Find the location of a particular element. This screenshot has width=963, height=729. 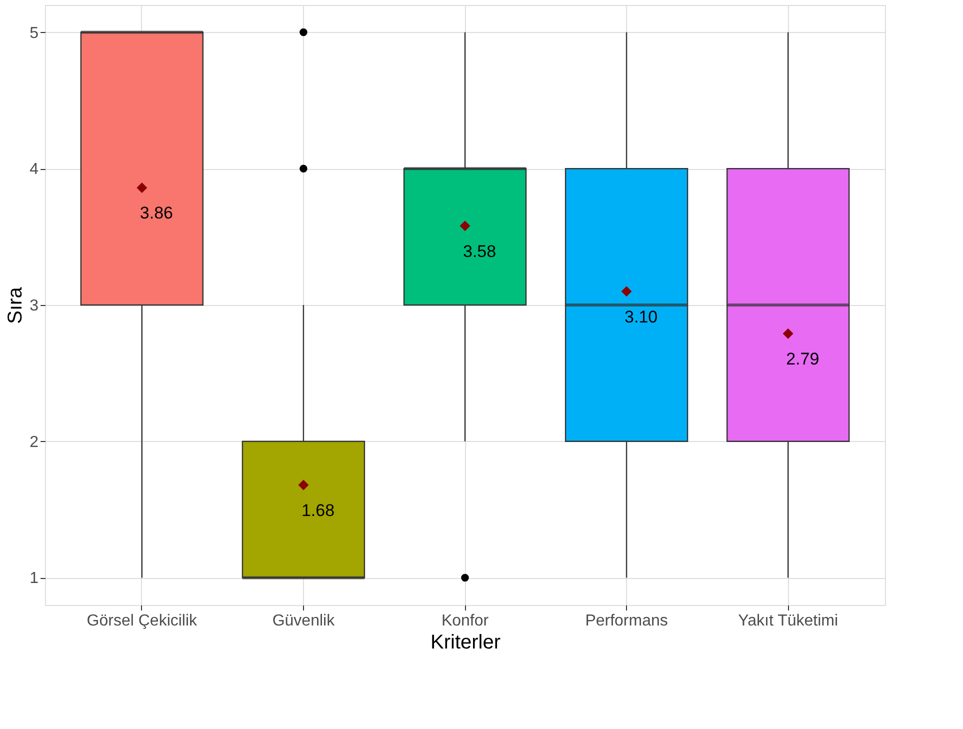

x-tick-label: Performans is located at coordinates (626, 621).